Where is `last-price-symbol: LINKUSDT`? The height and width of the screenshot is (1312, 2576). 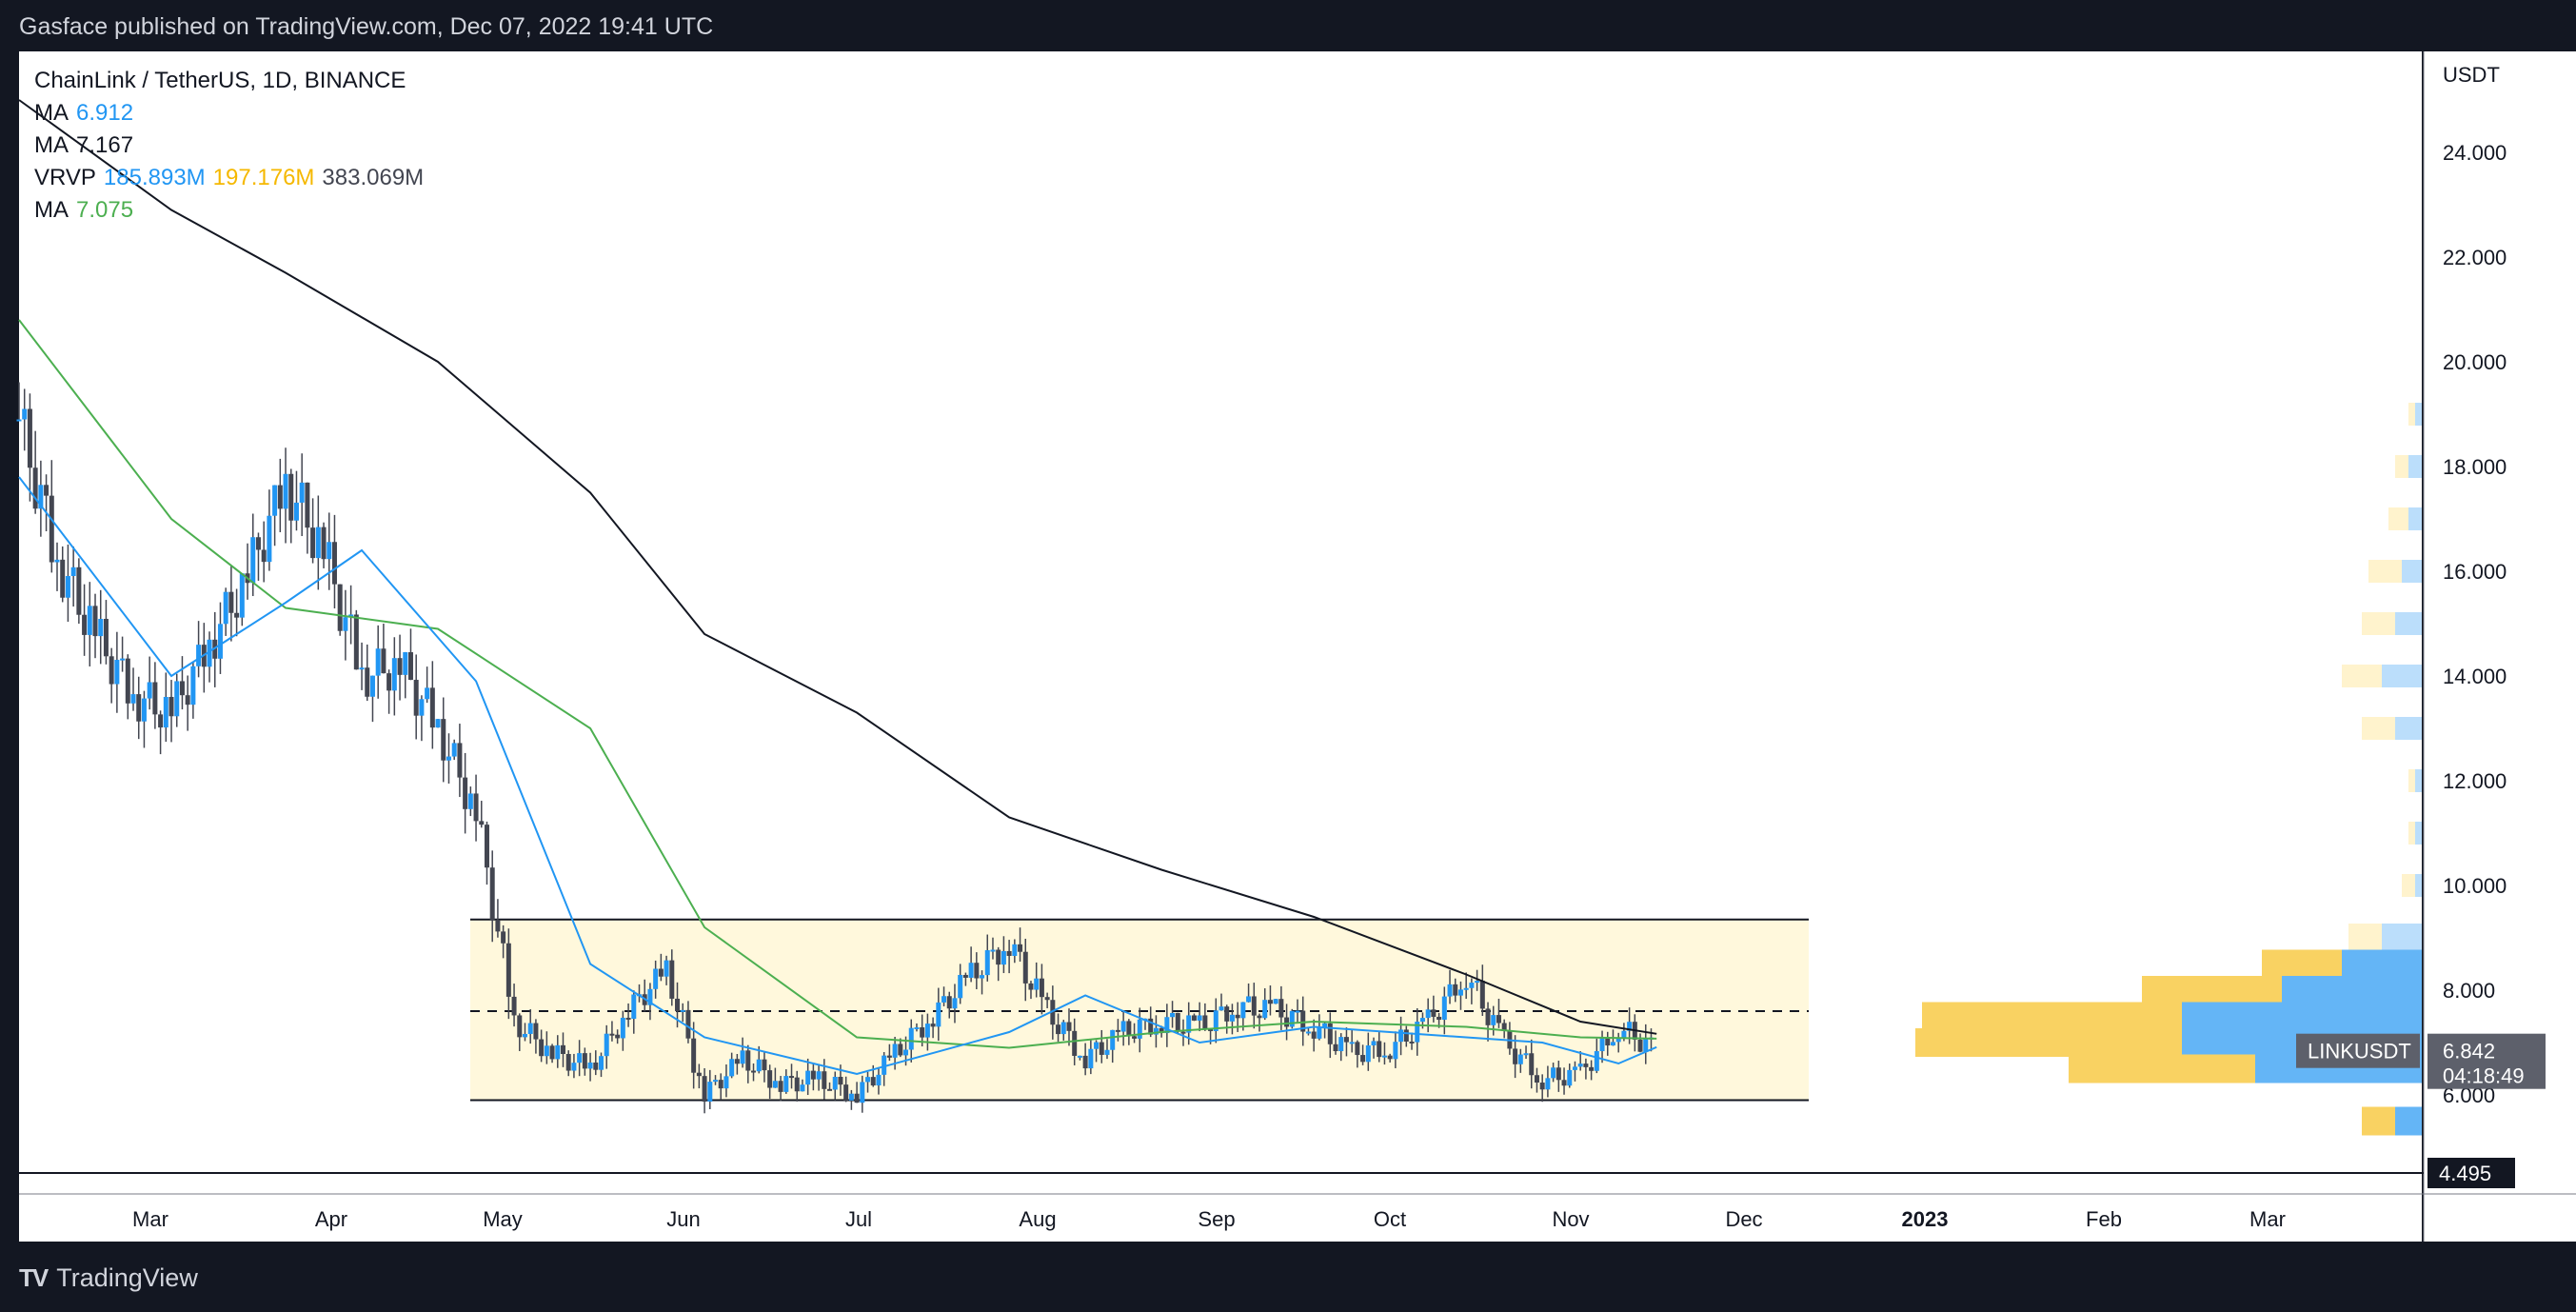
last-price-symbol: LINKUSDT is located at coordinates (2359, 1052).